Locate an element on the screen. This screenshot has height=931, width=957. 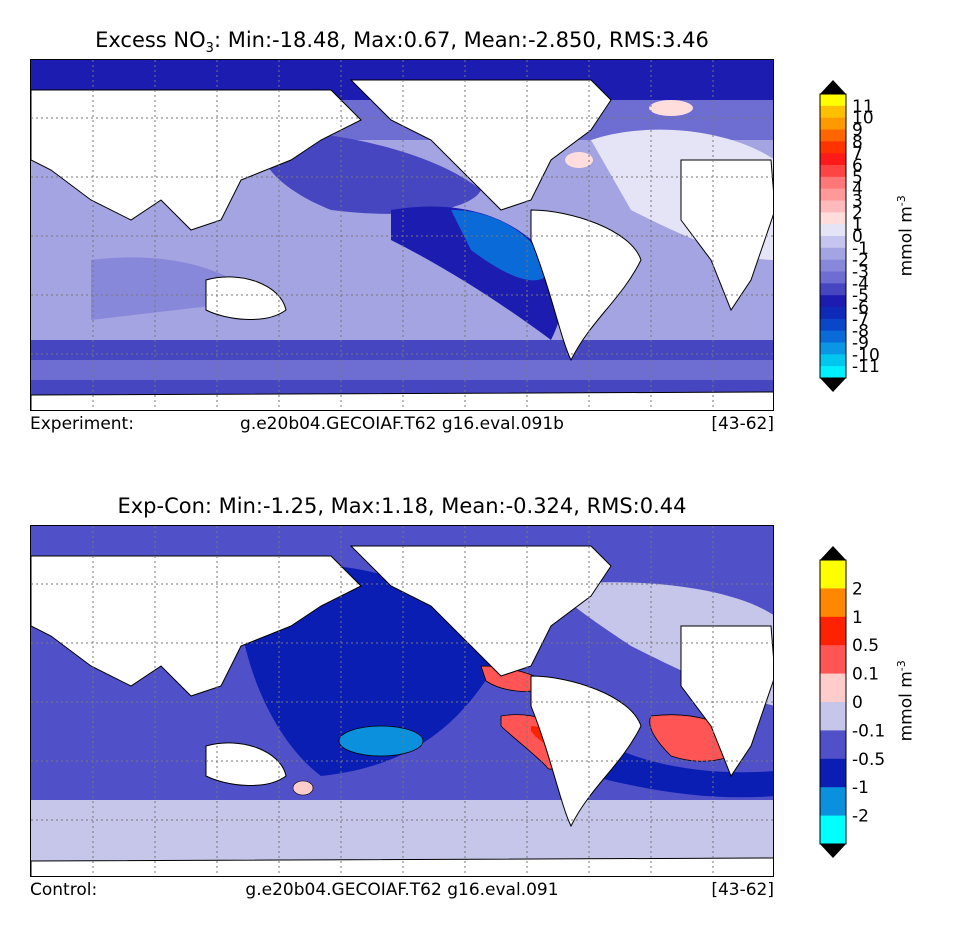
top-colorbar-overflow-arrow is located at coordinates (833, 87).